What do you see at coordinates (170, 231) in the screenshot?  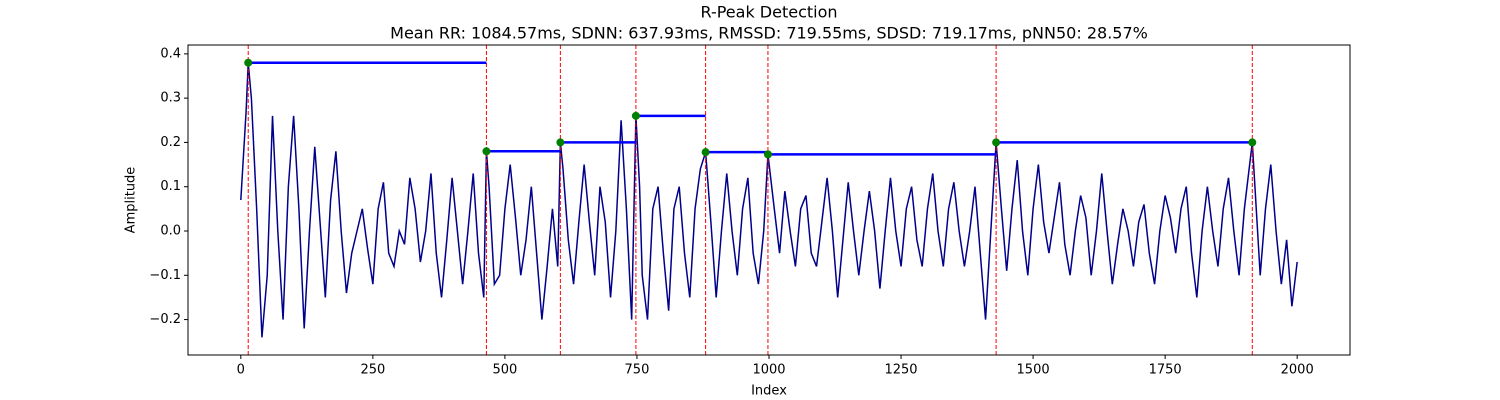 I see `y-tick-label: 0.0` at bounding box center [170, 231].